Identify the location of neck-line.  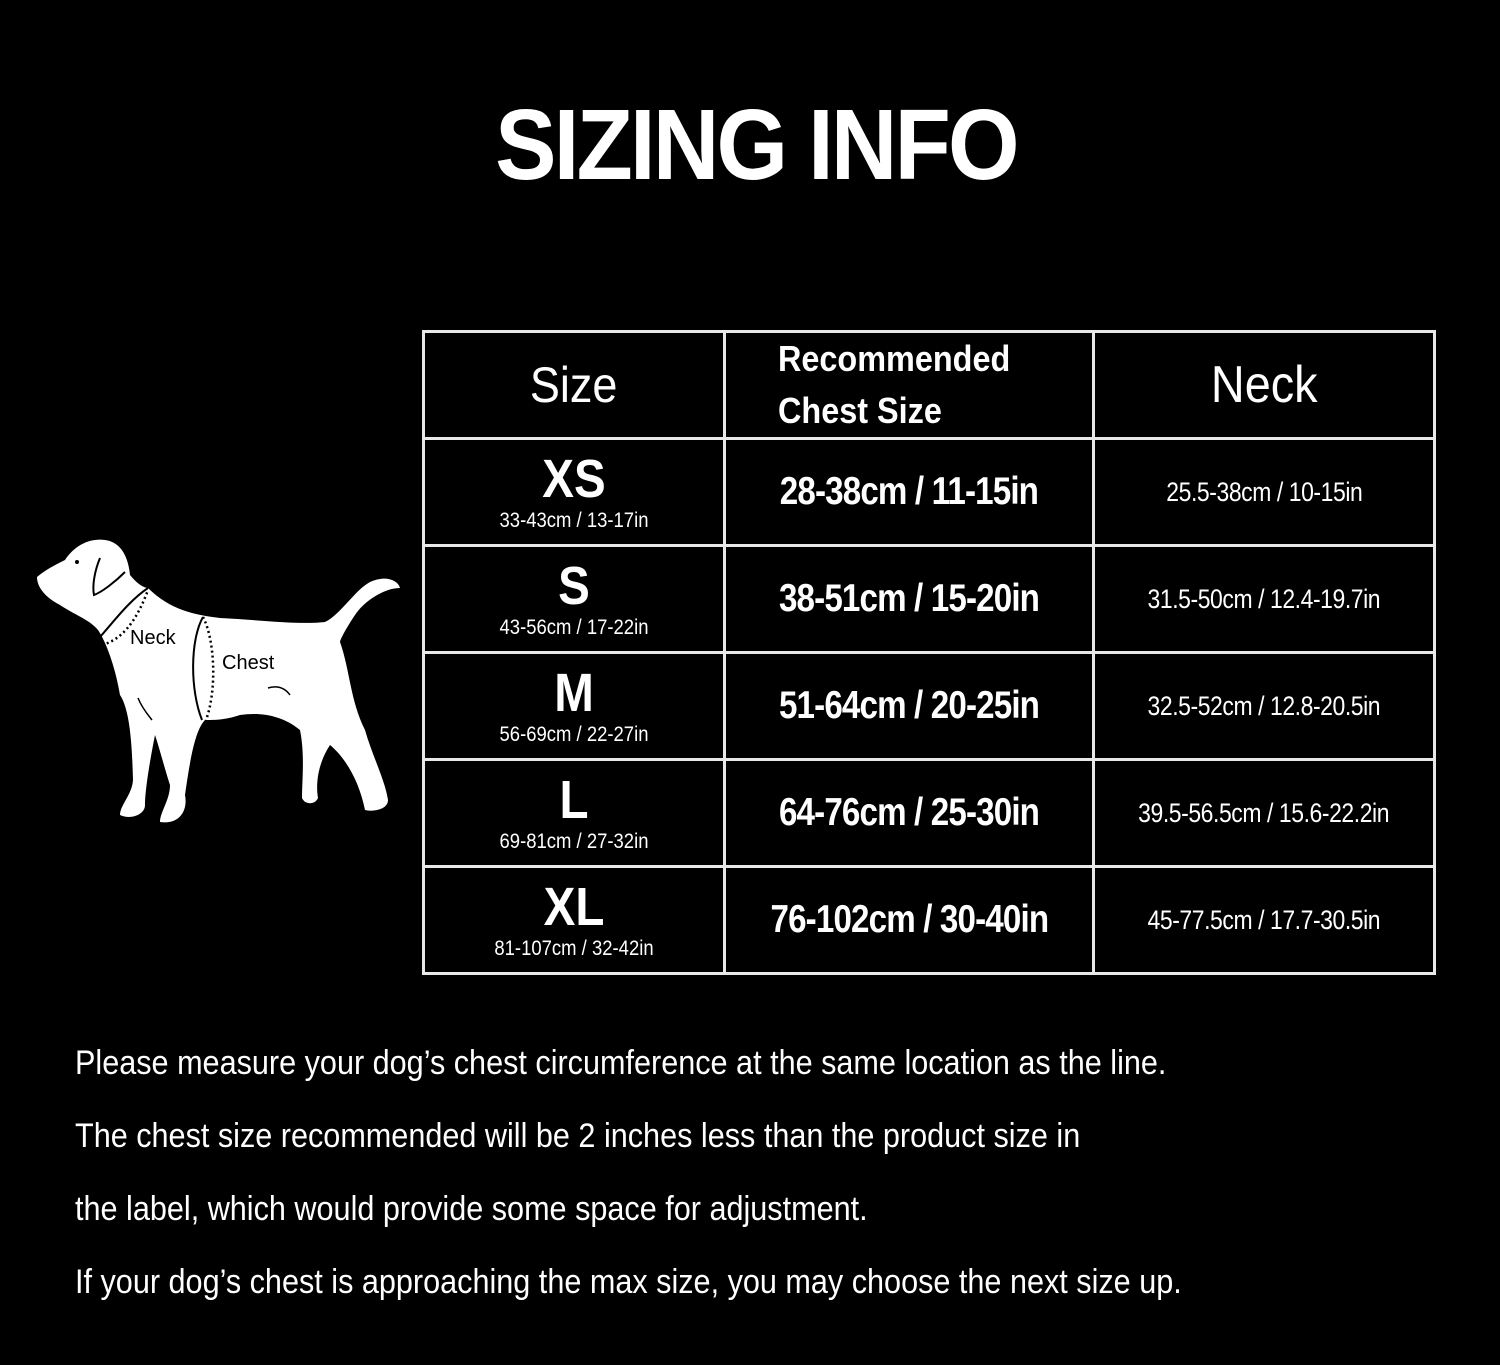
(124, 612).